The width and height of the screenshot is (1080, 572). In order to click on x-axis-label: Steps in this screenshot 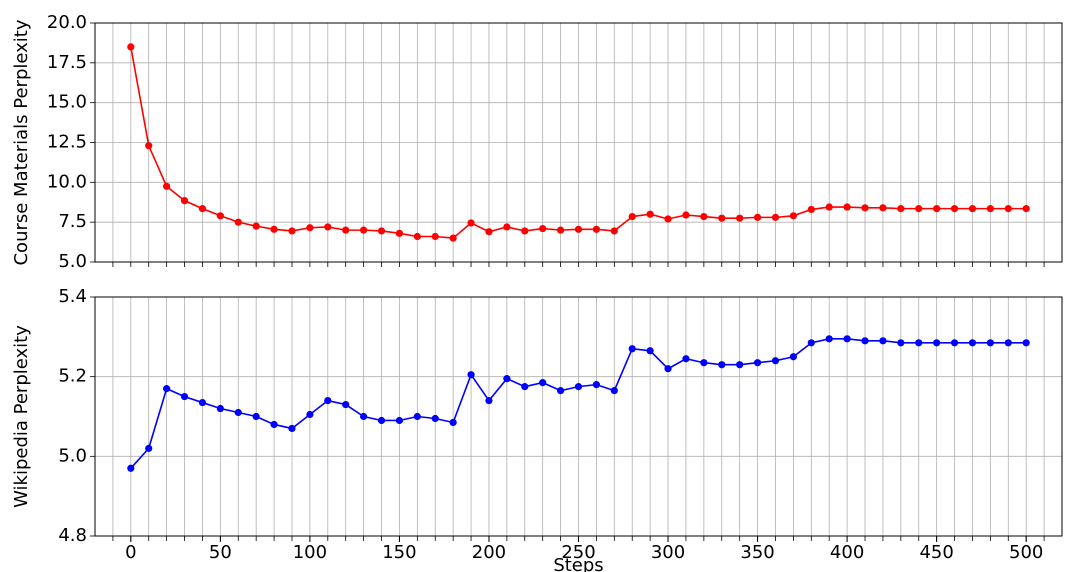, I will do `click(578, 563)`.